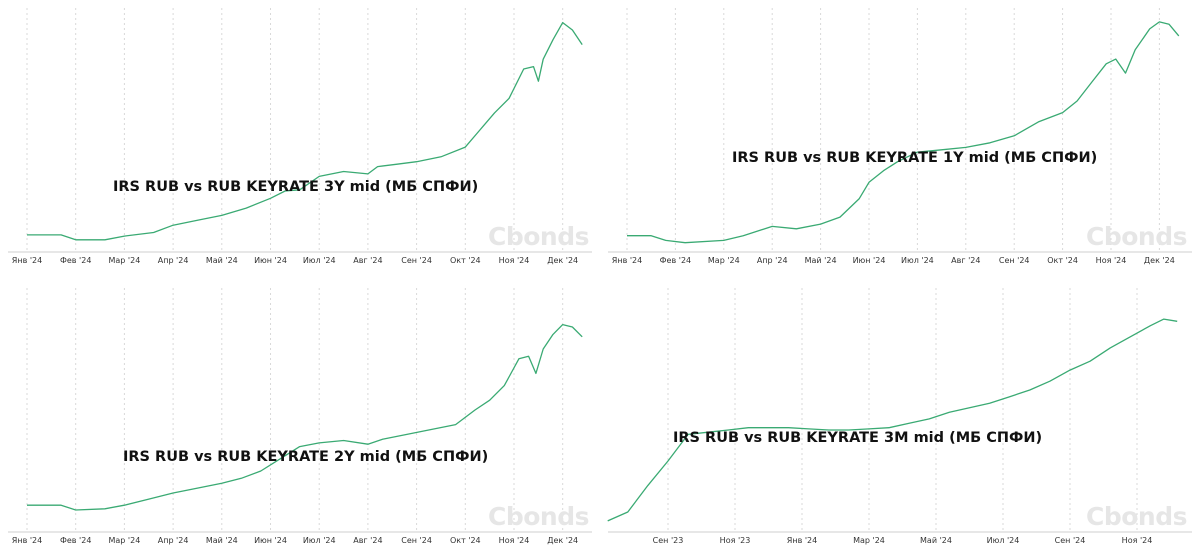 This screenshot has height=560, width=1200. Describe the element at coordinates (858, 438) in the screenshot. I see `chart-title: IRS RUB vs RUB KEYRATE 3M mid (МБ СПФИ)` at that location.